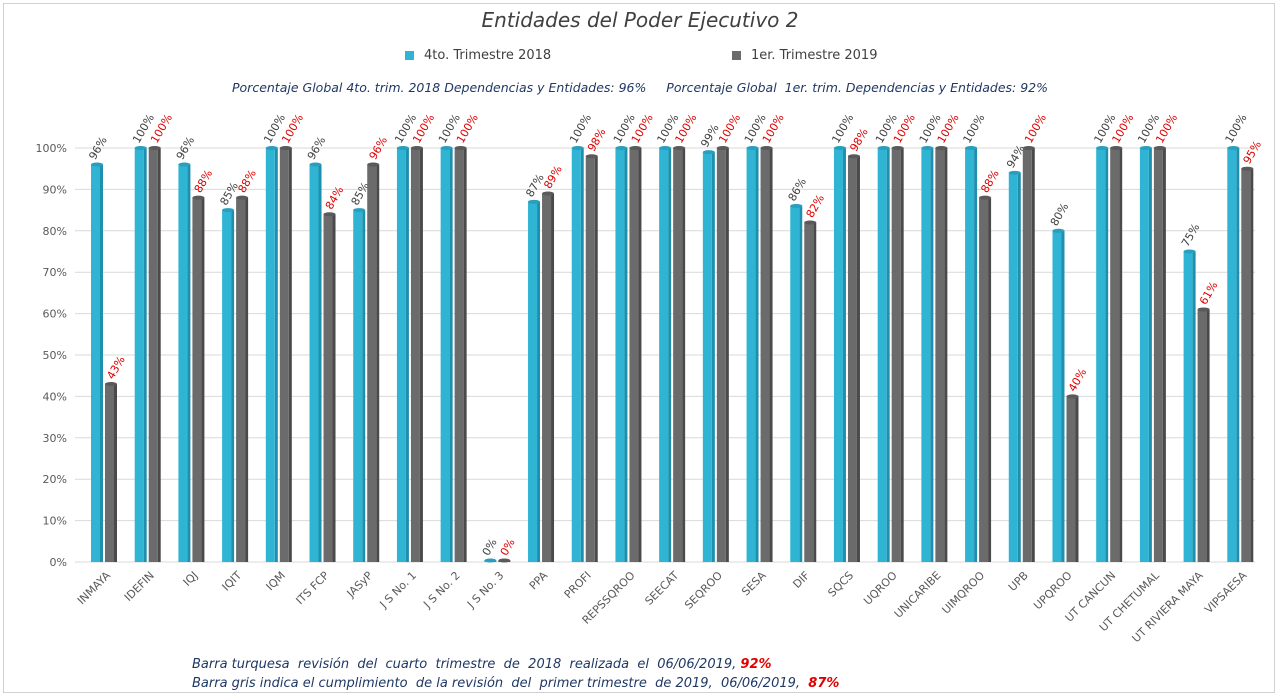 Image resolution: width=1280 pixels, height=698 pixels. I want to click on x-tick-label: IQJ, so click(191, 579).